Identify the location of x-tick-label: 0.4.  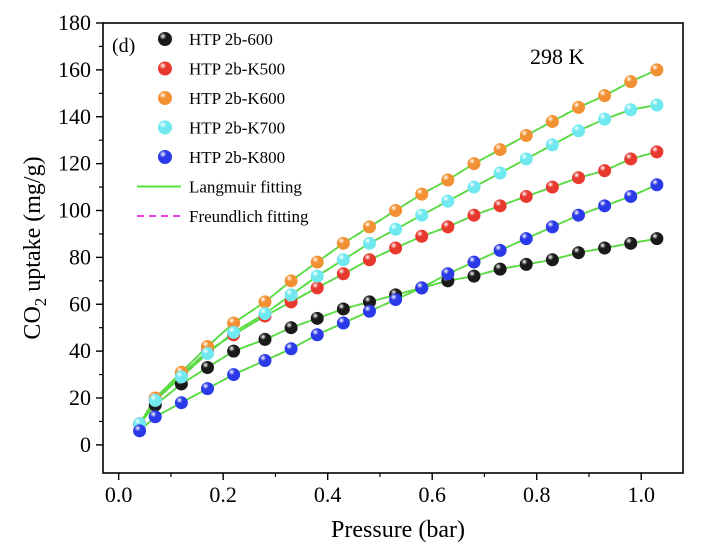
(328, 494).